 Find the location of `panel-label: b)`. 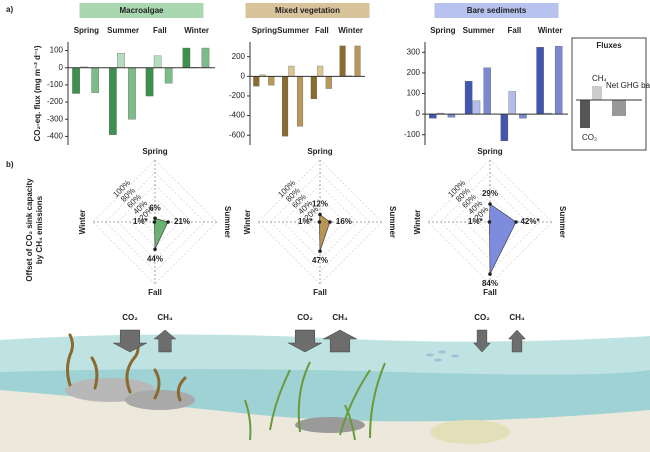

panel-label: b) is located at coordinates (10, 164).